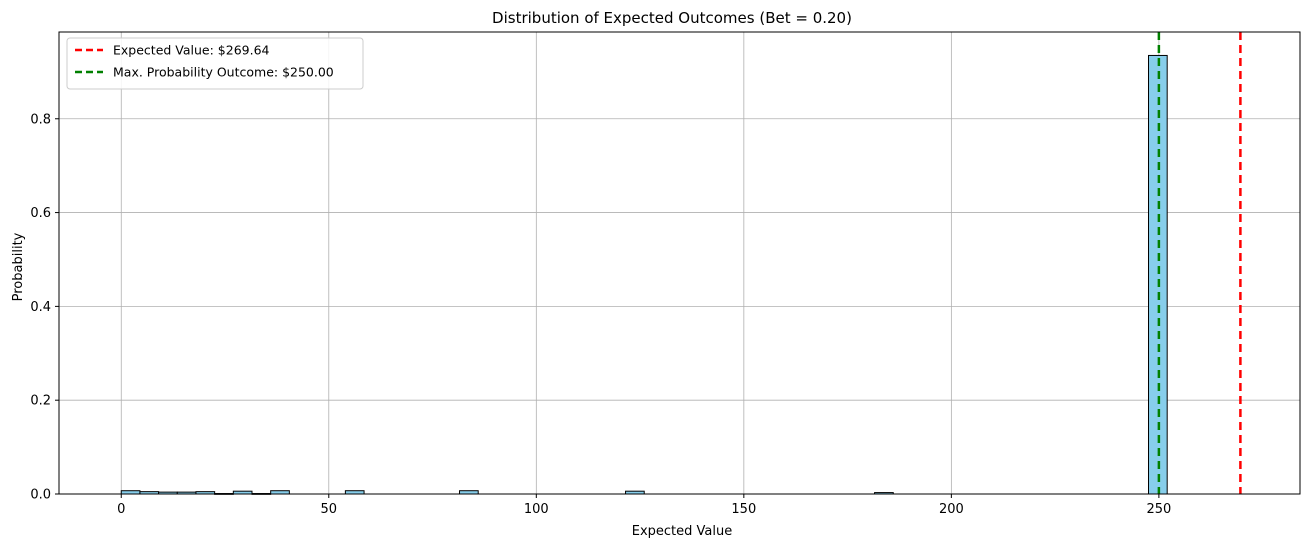 This screenshot has width=1311, height=551. What do you see at coordinates (1199, 263) in the screenshot?
I see `reference-lines` at bounding box center [1199, 263].